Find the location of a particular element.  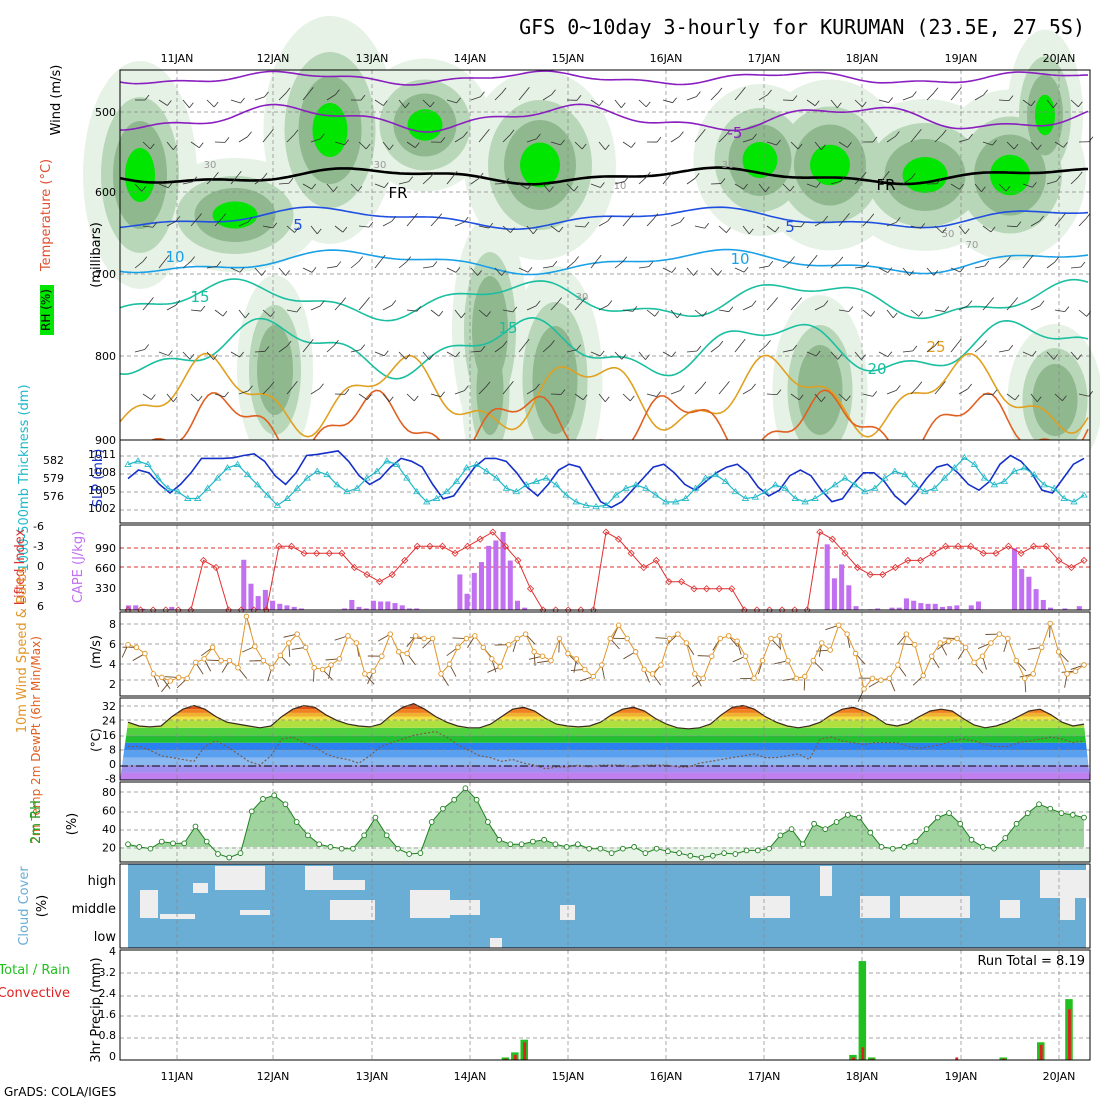

cloud-gap is located at coordinates (240, 878).